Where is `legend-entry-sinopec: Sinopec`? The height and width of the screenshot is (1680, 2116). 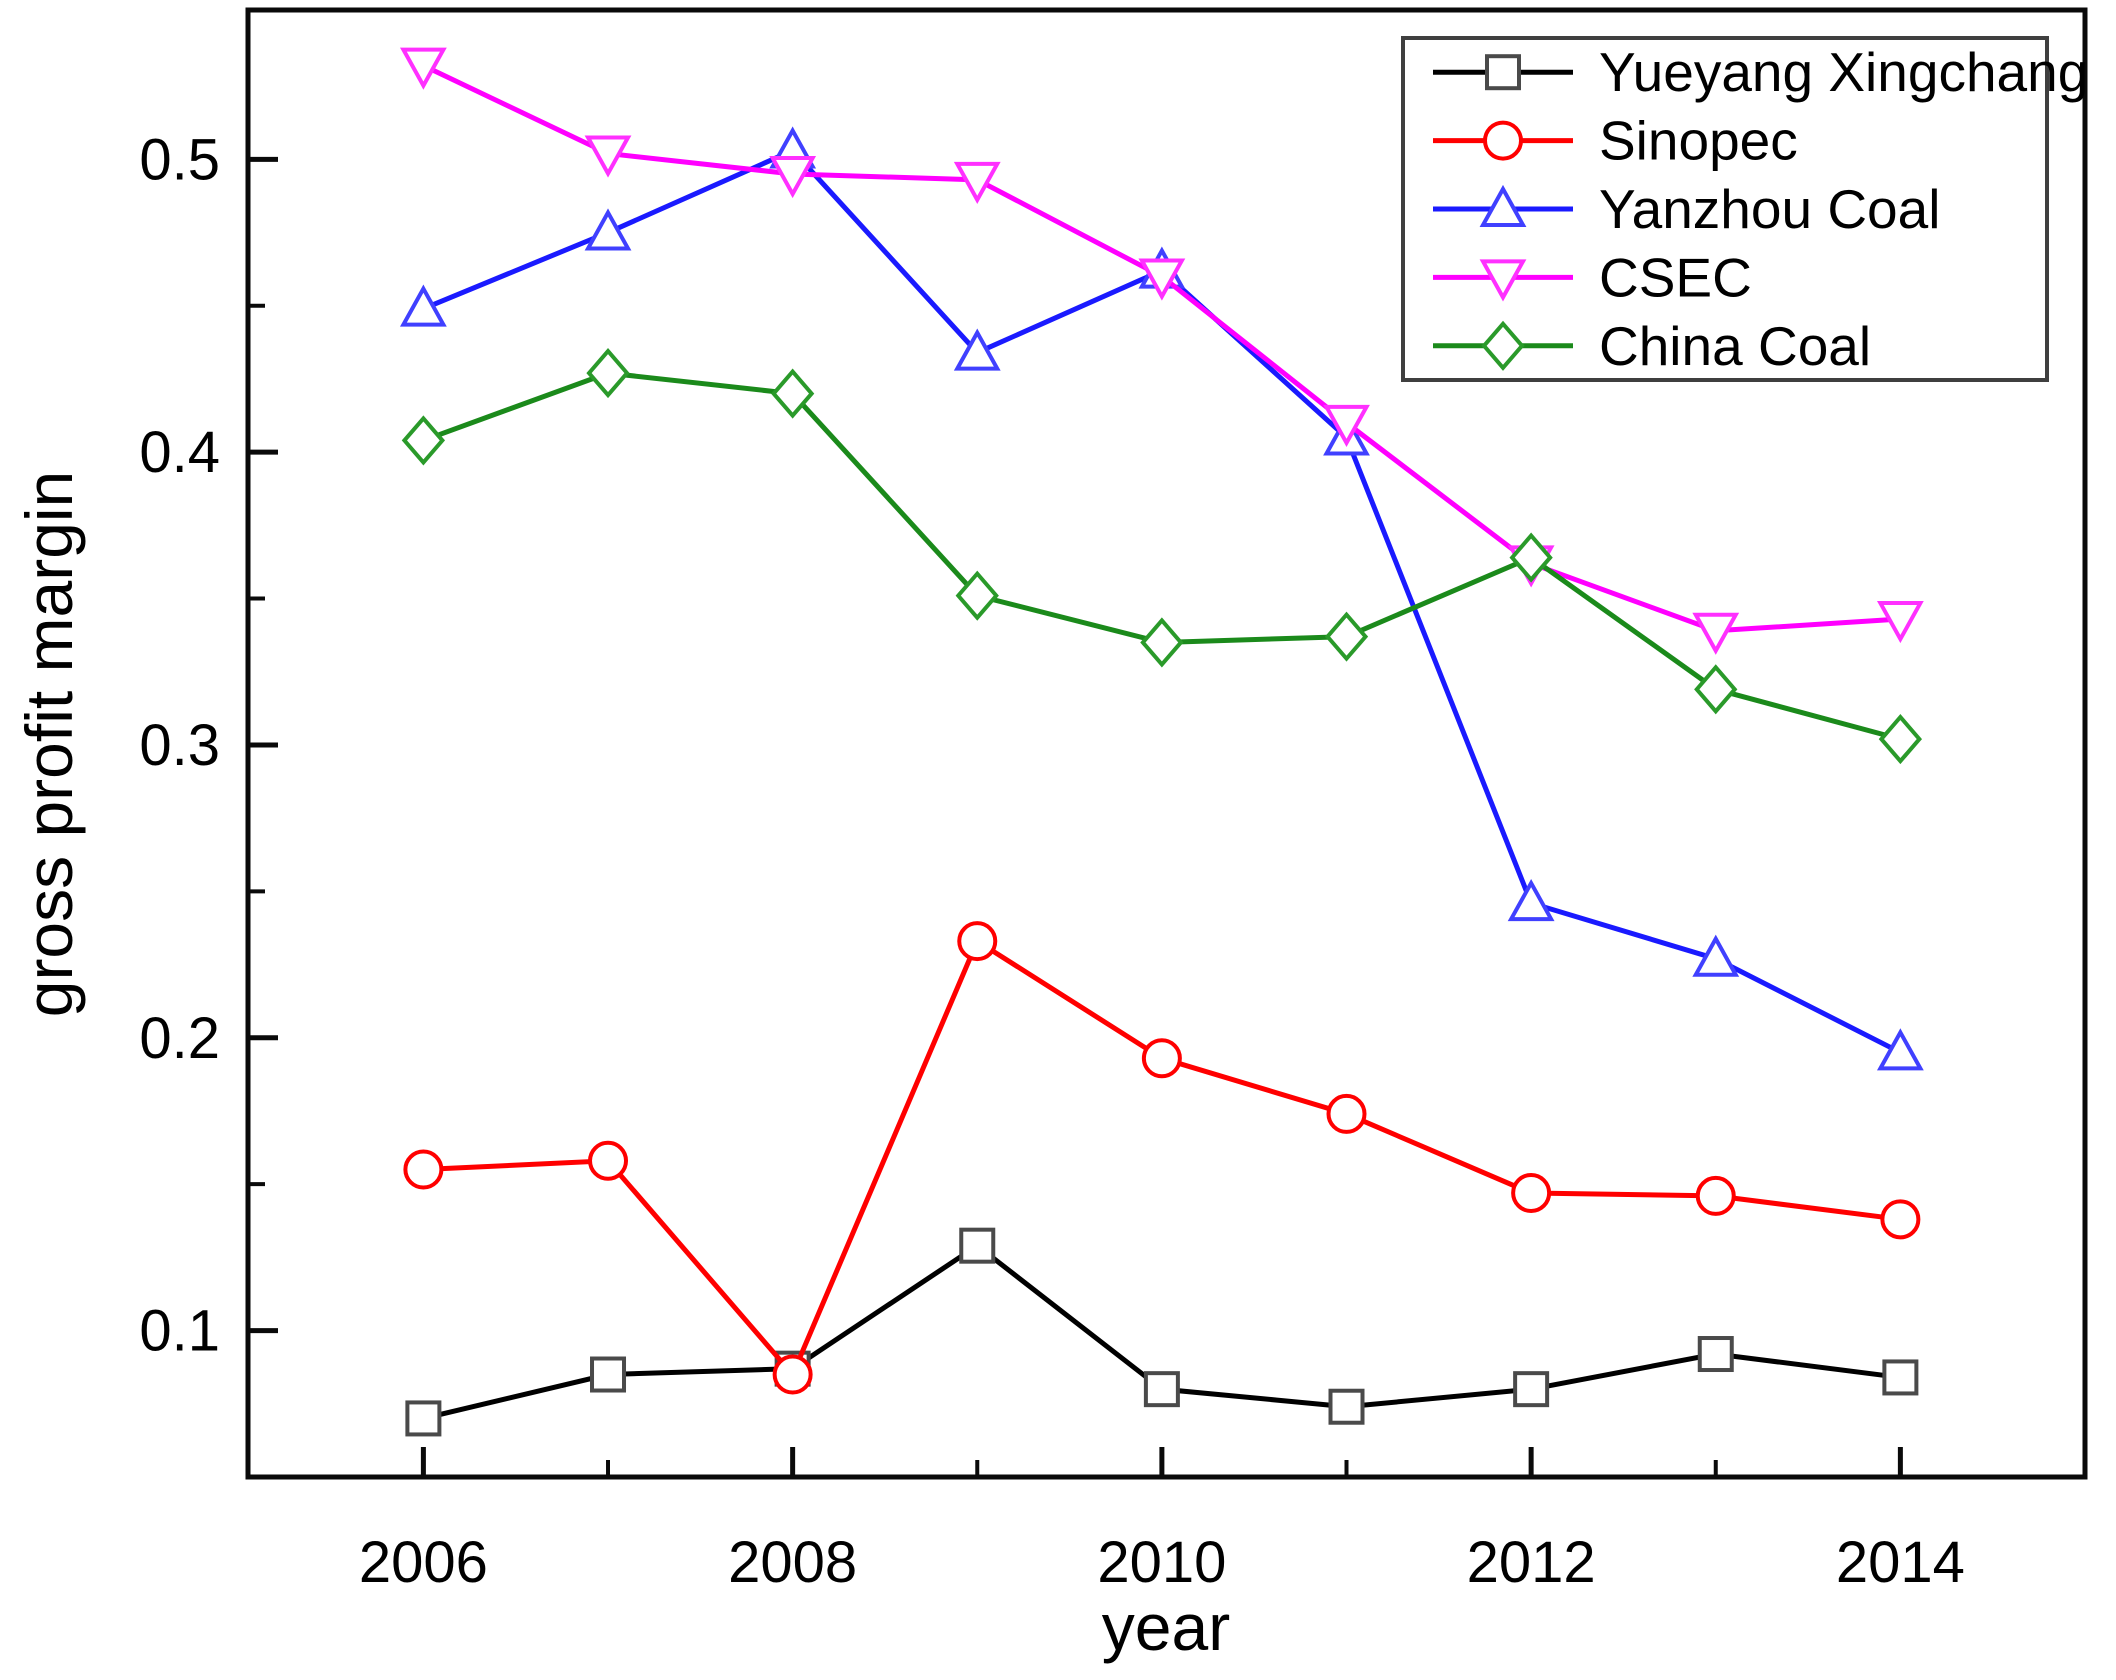
legend-entry-sinopec: Sinopec is located at coordinates (1615, 141).